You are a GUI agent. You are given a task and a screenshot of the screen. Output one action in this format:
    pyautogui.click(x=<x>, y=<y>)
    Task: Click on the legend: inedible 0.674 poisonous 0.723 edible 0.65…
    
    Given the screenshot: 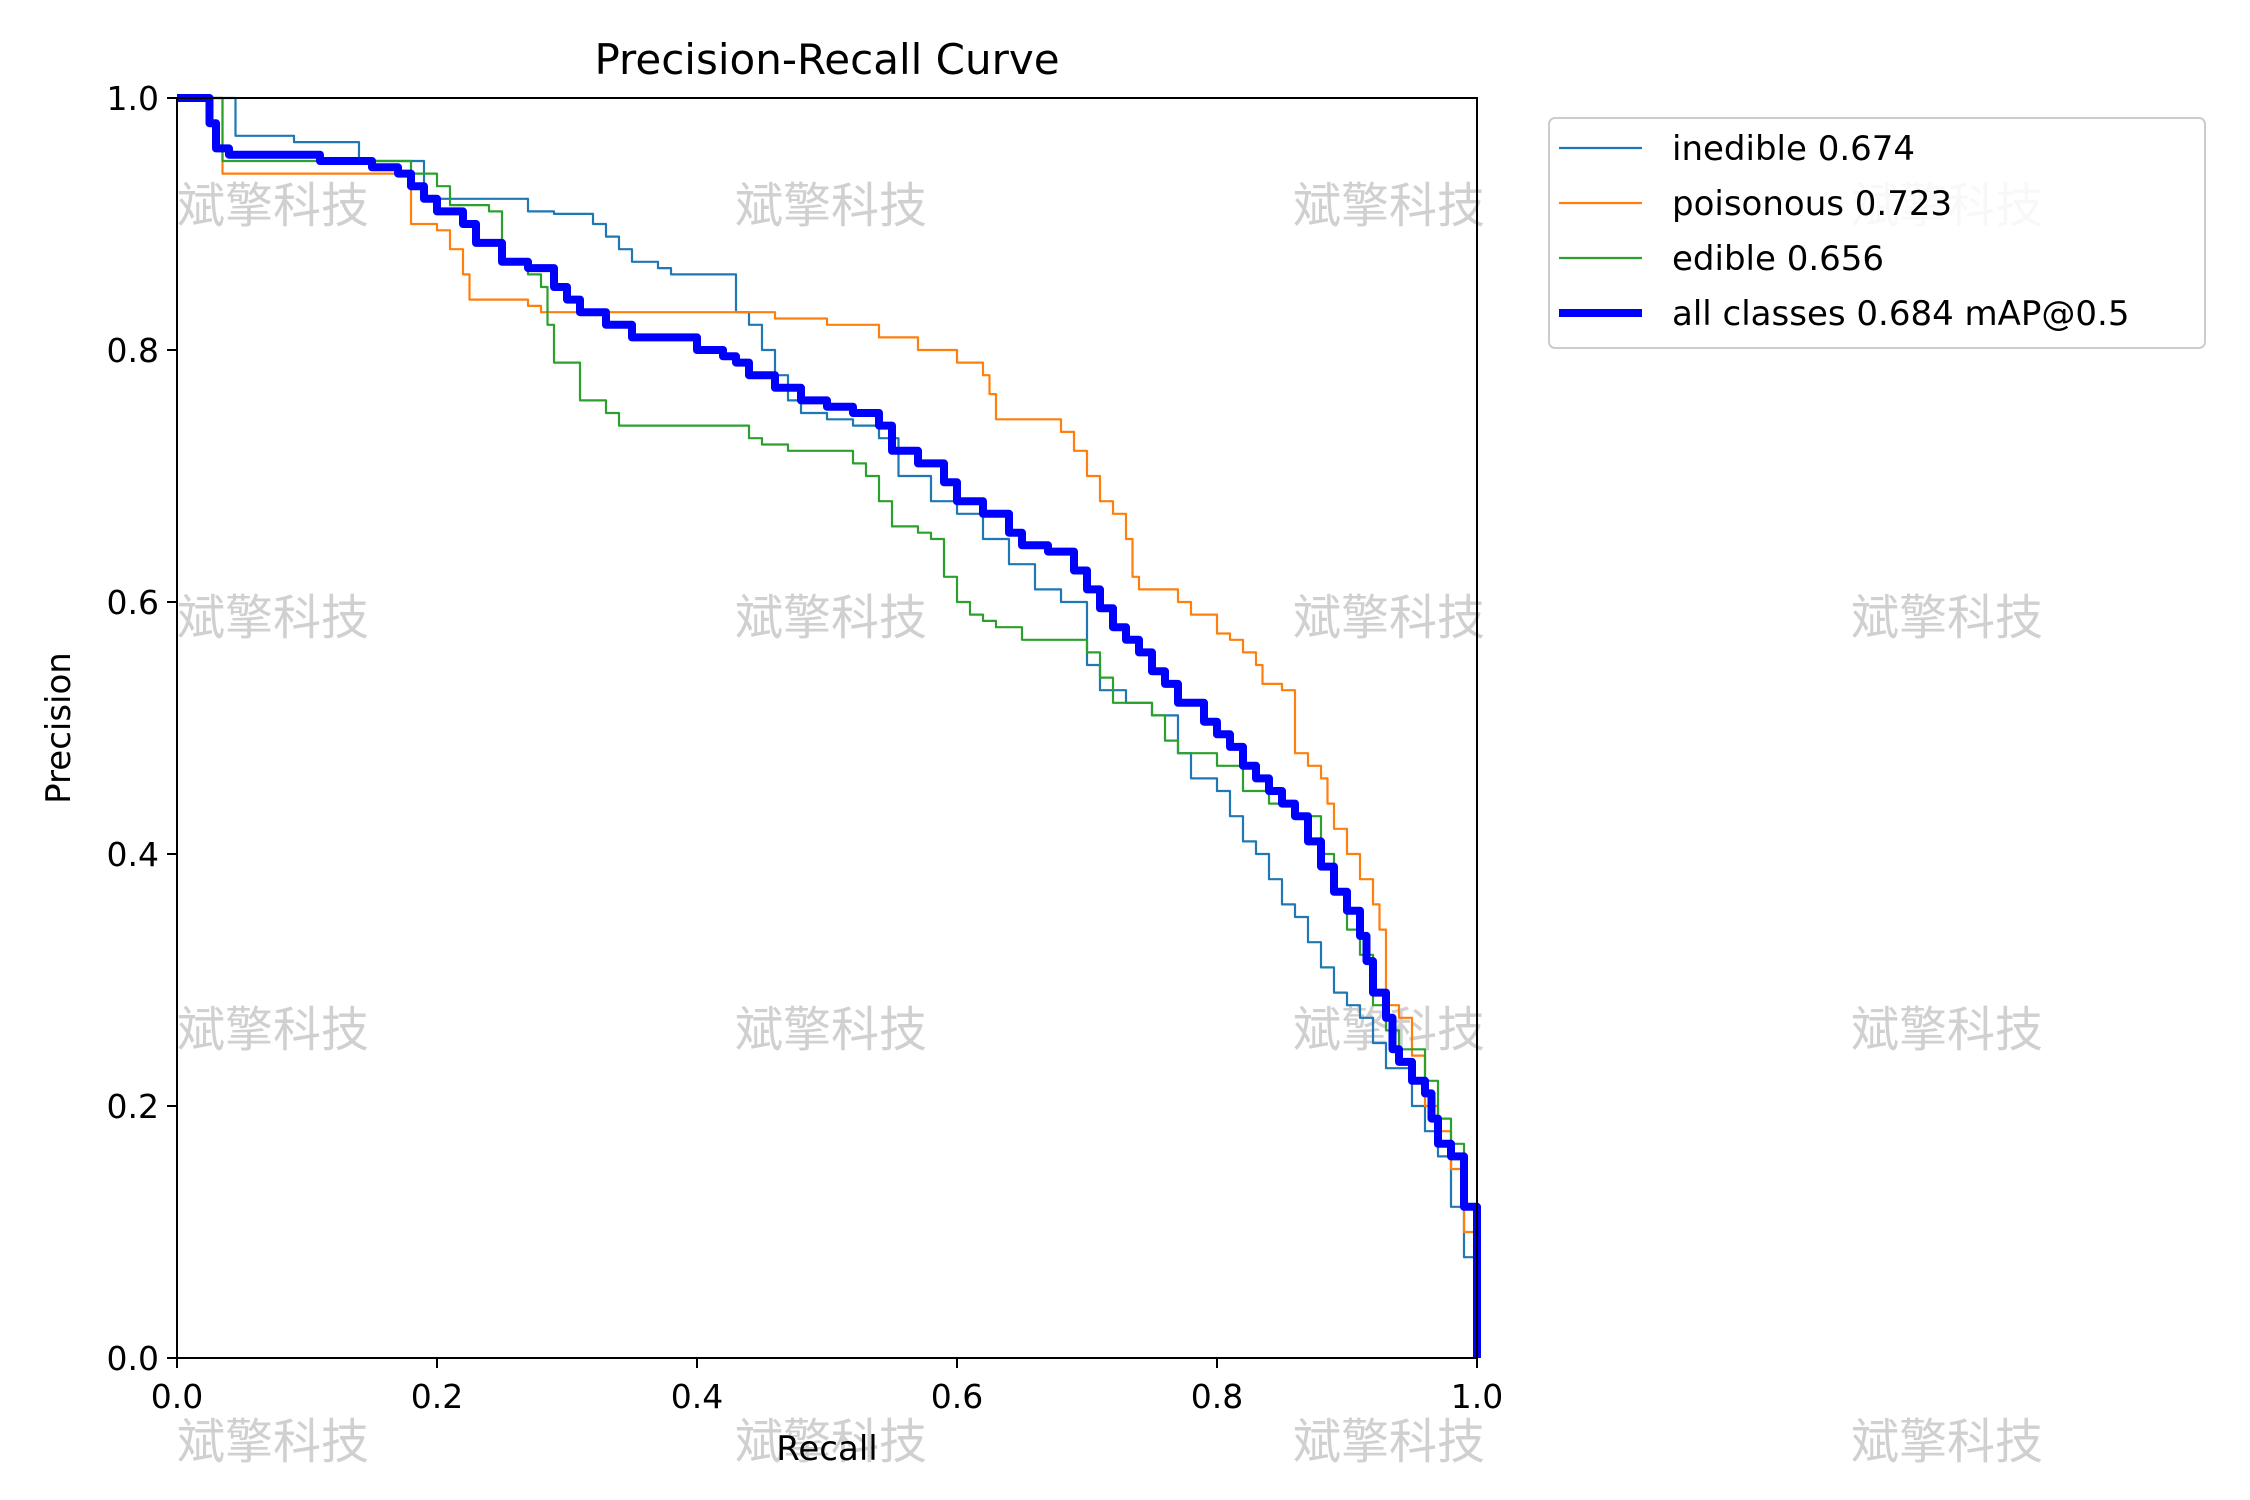 What is the action you would take?
    pyautogui.click(x=1877, y=233)
    